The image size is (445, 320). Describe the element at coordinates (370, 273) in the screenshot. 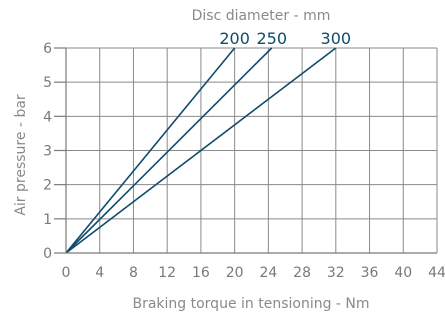

I see `x-tick-label-9: 36` at that location.